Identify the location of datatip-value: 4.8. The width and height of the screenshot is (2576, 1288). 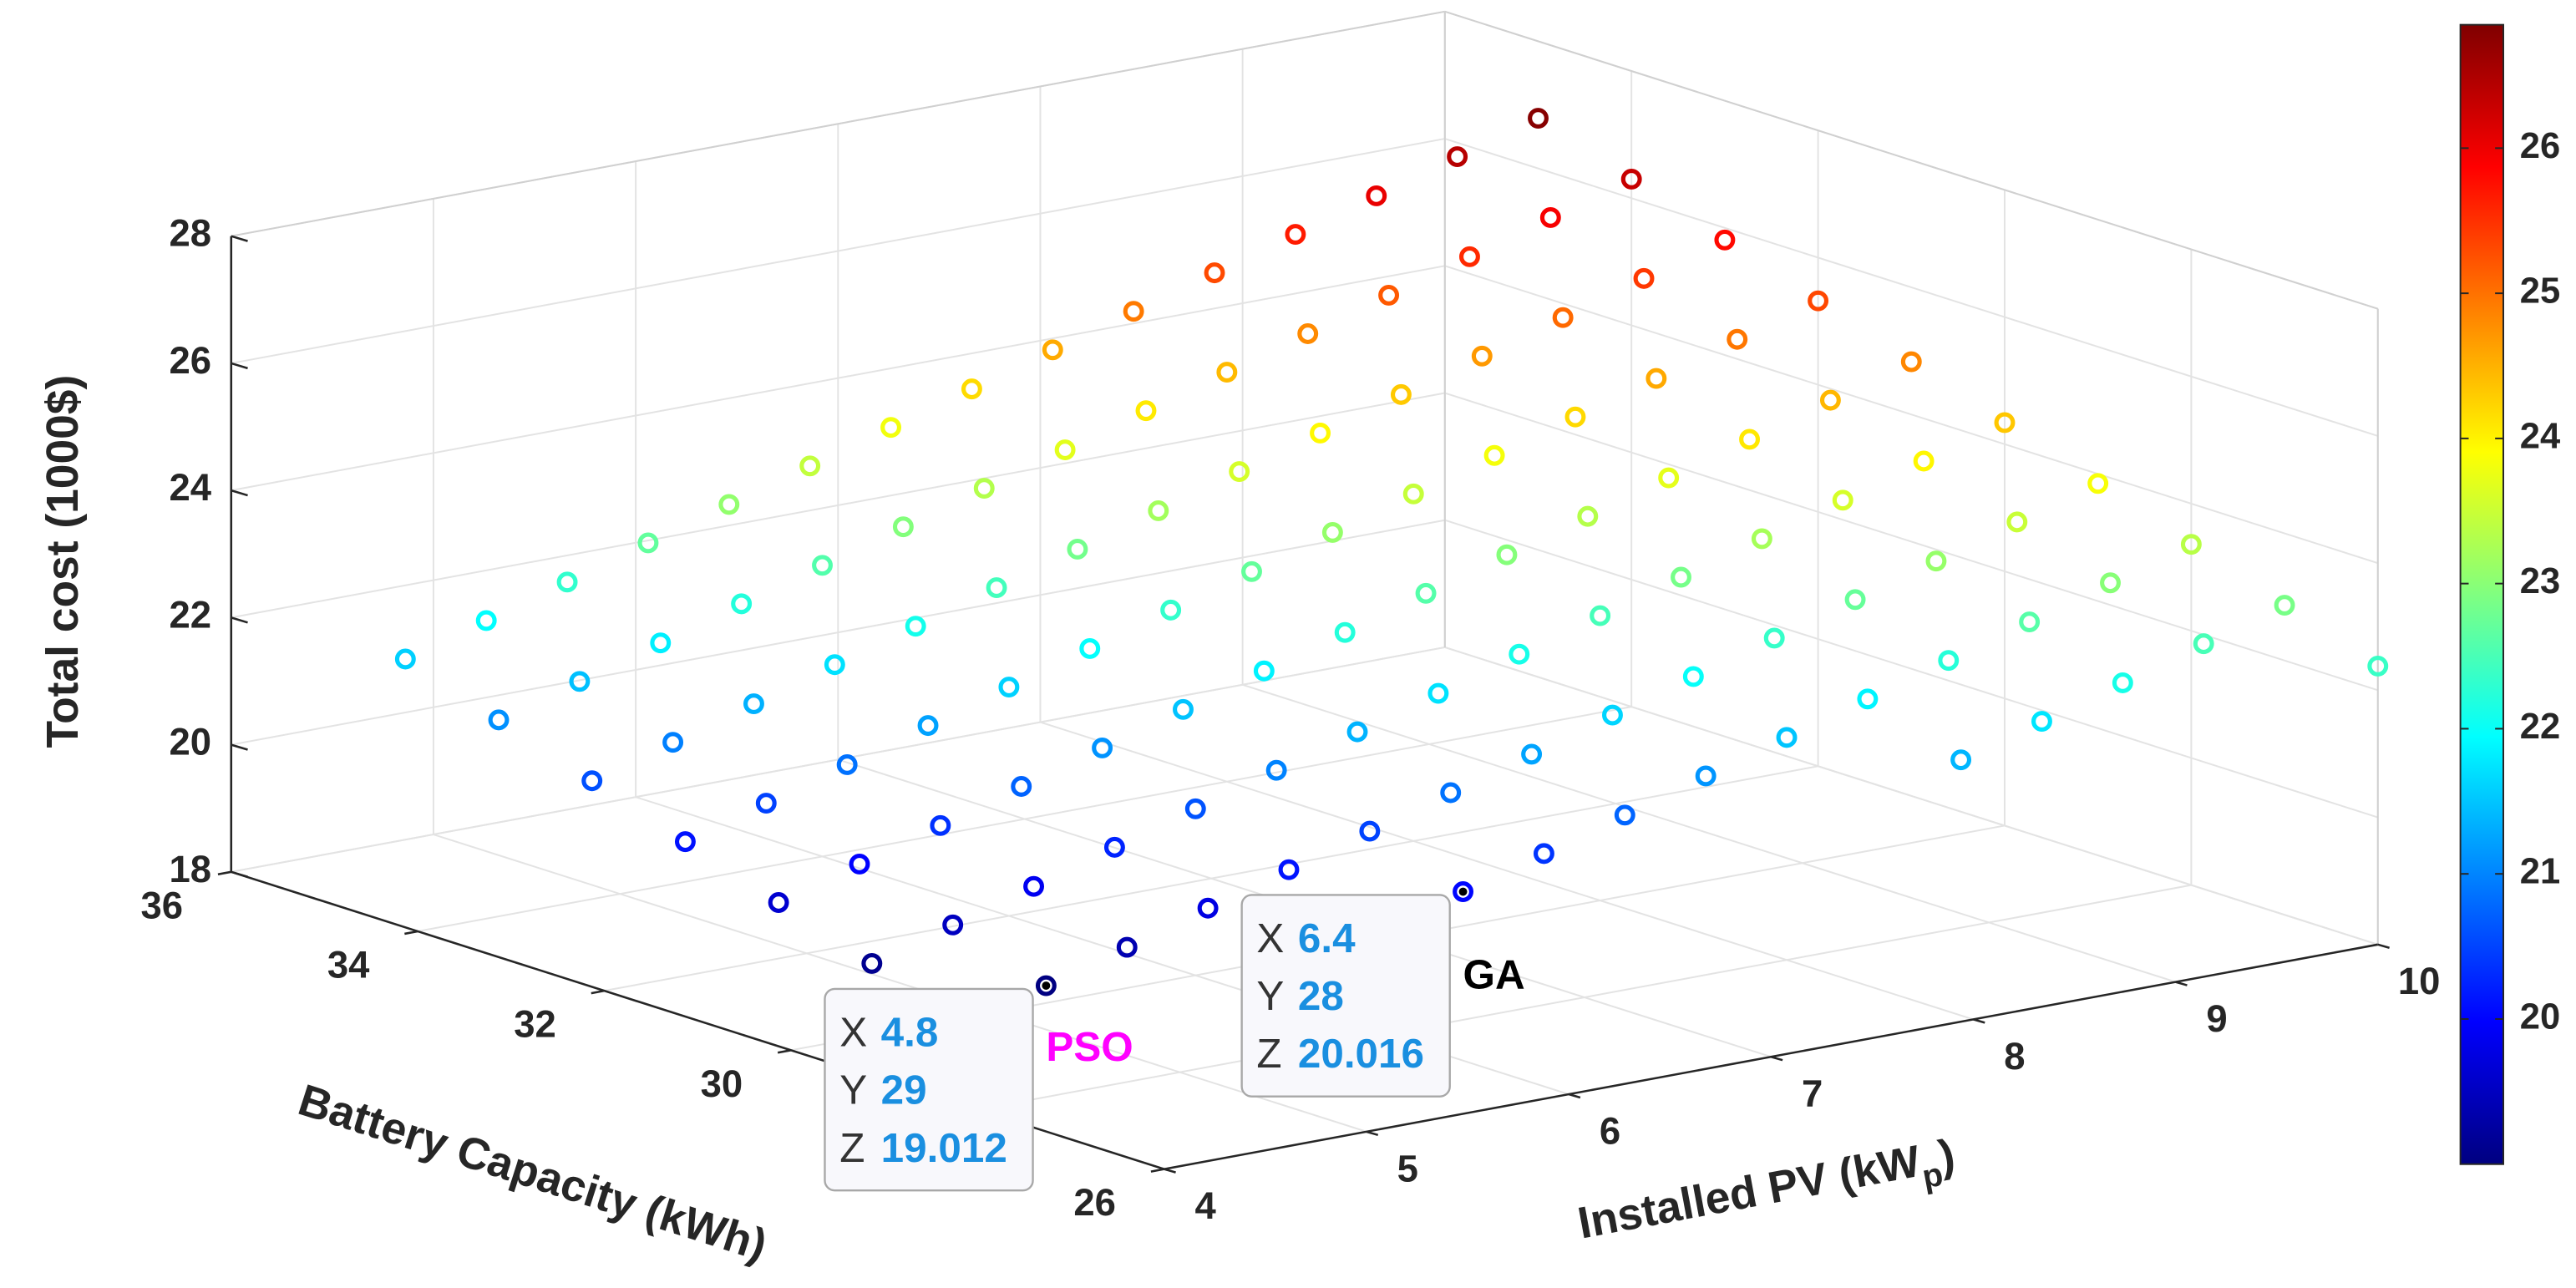
(910, 1032).